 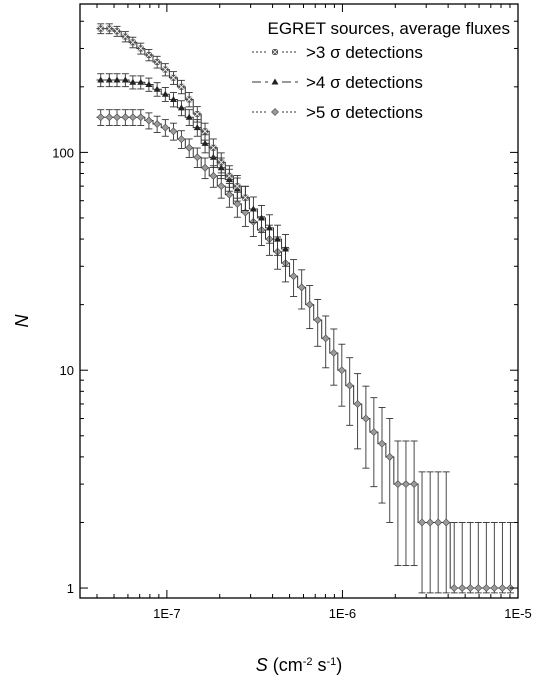 I want to click on legend-label: >3 σ detections, so click(x=364, y=52).